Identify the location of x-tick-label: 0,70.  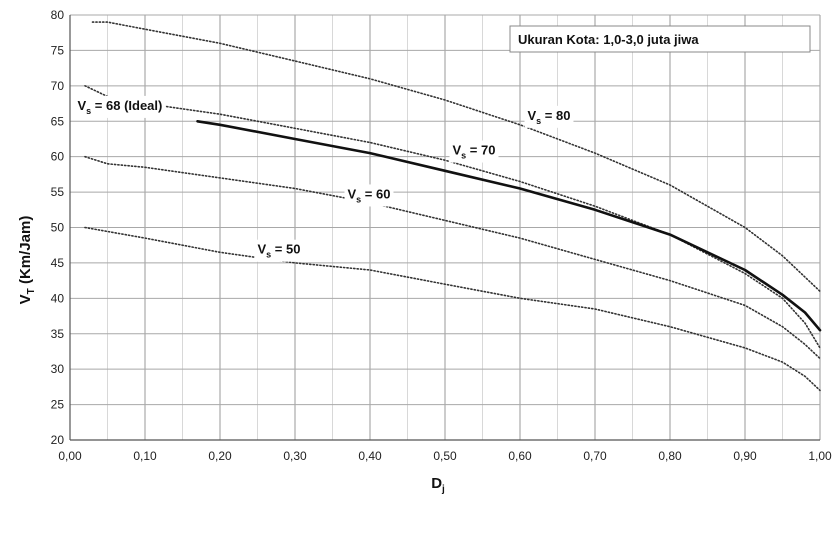
(595, 456).